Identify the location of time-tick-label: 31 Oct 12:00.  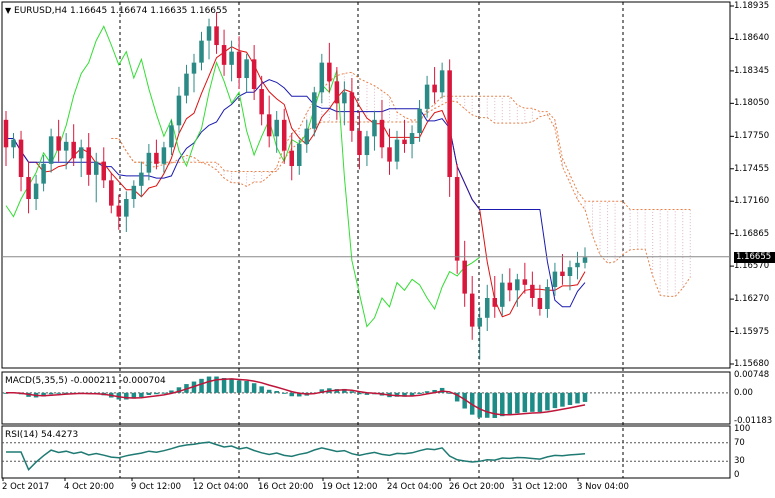
(540, 487).